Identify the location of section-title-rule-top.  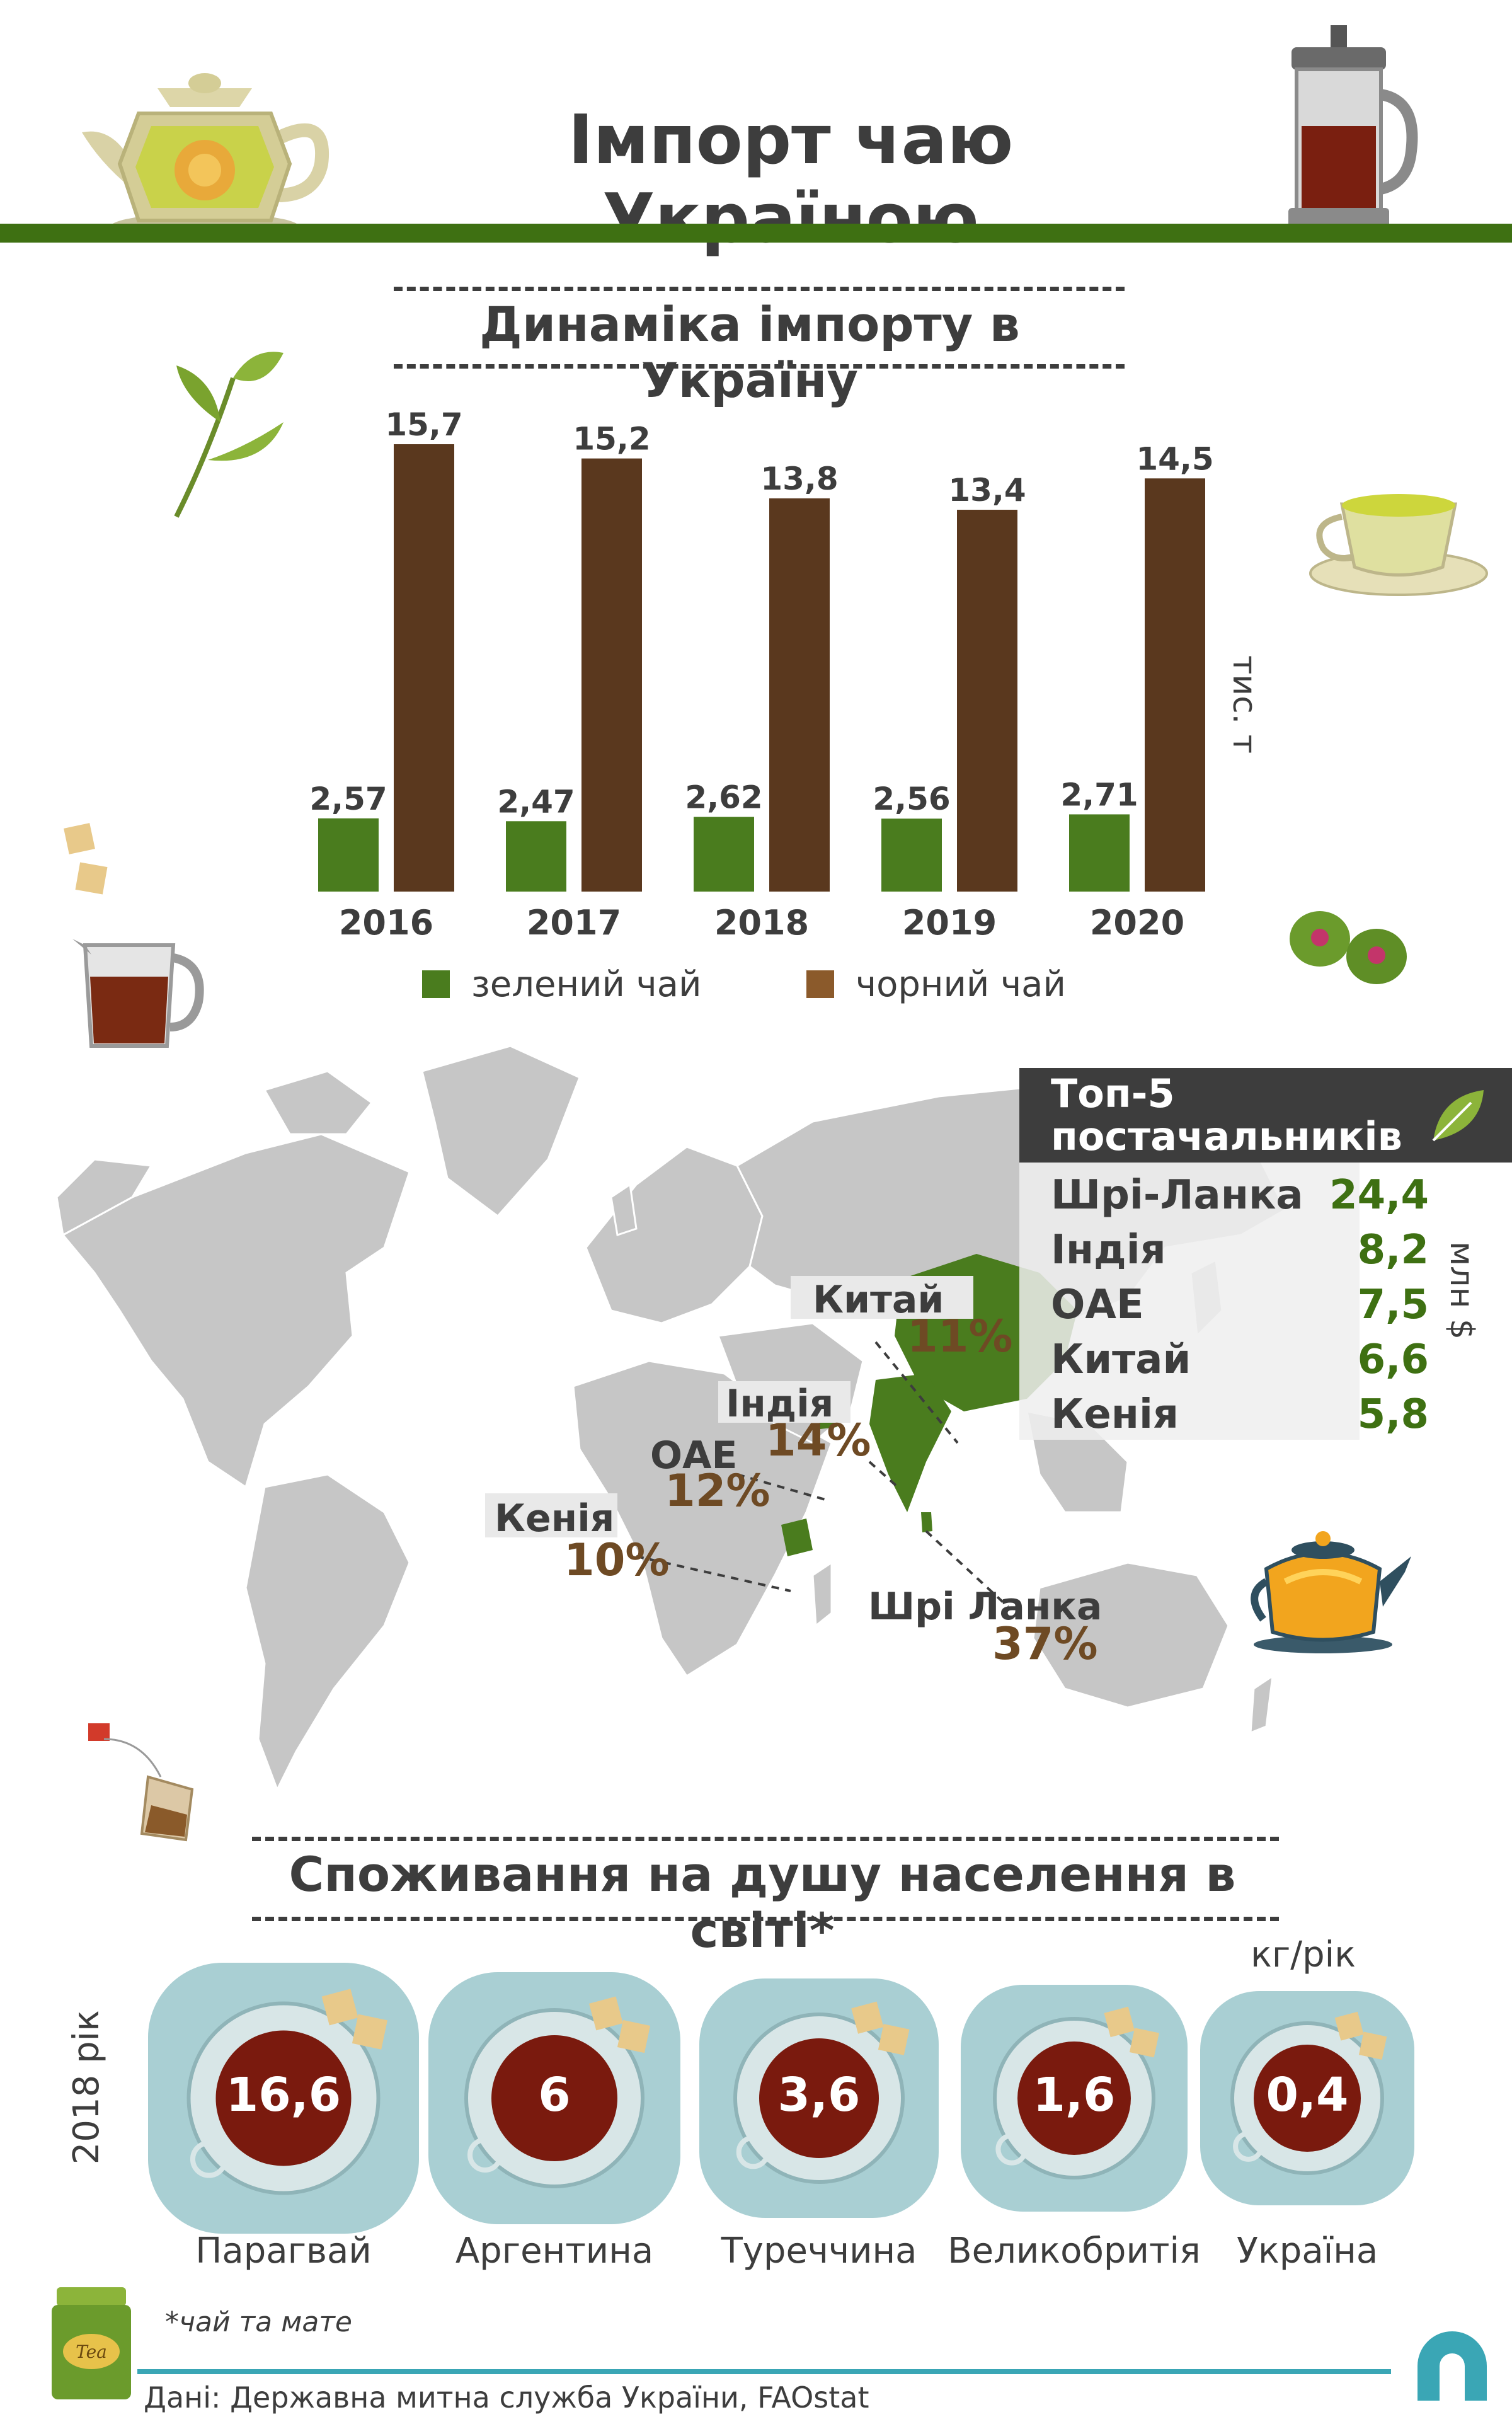
(759, 289).